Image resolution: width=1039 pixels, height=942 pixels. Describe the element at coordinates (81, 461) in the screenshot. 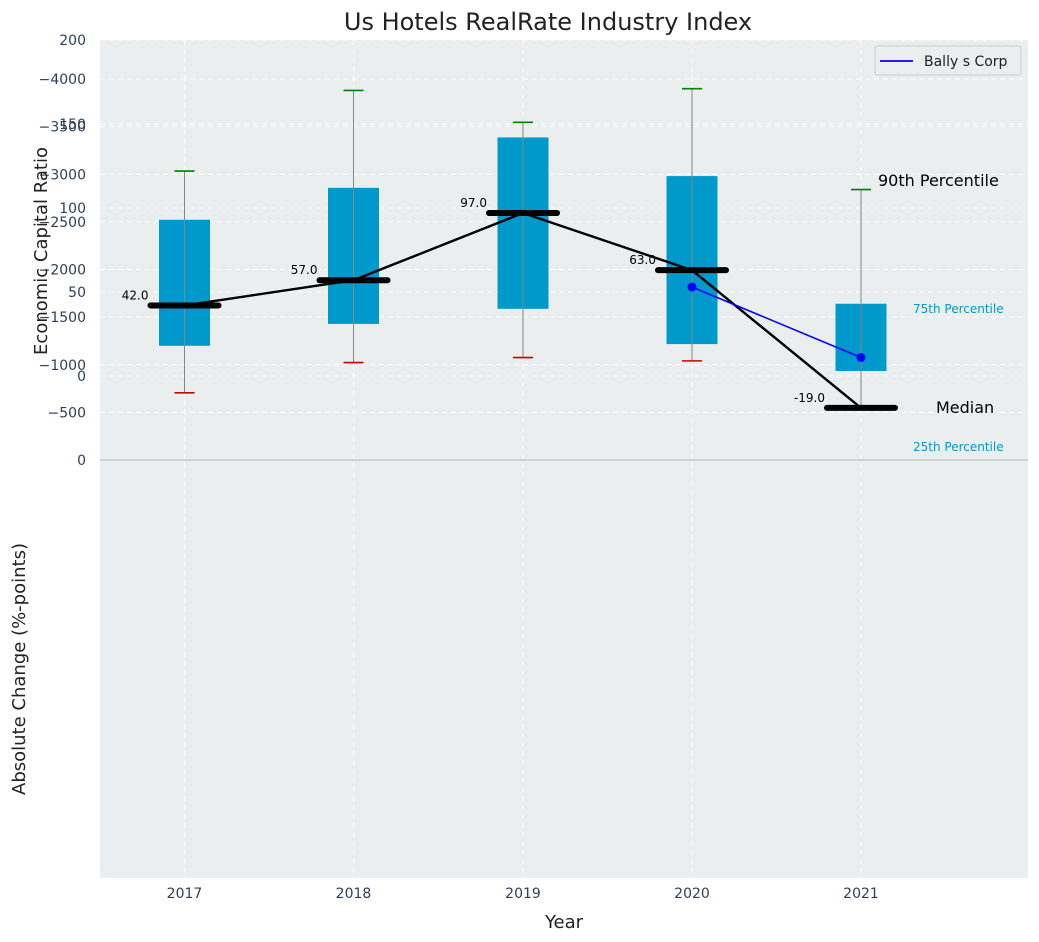

I see `y-tick-label-bottom: 0` at that location.